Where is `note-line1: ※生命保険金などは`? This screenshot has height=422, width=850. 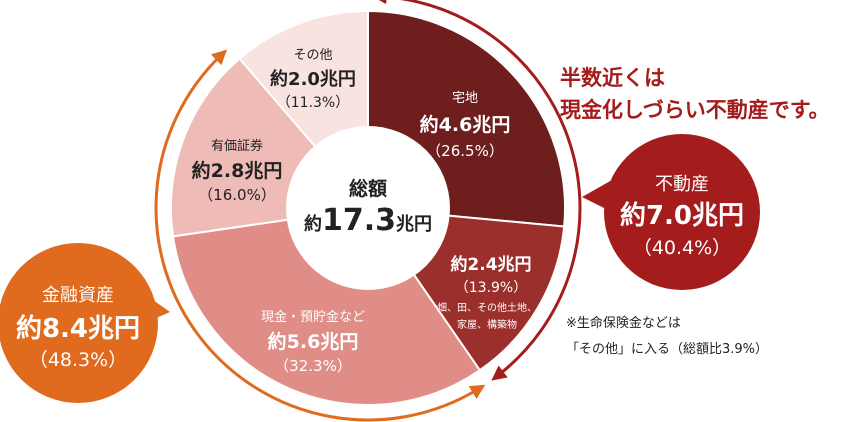 note-line1: ※生命保険金などは is located at coordinates (623, 323).